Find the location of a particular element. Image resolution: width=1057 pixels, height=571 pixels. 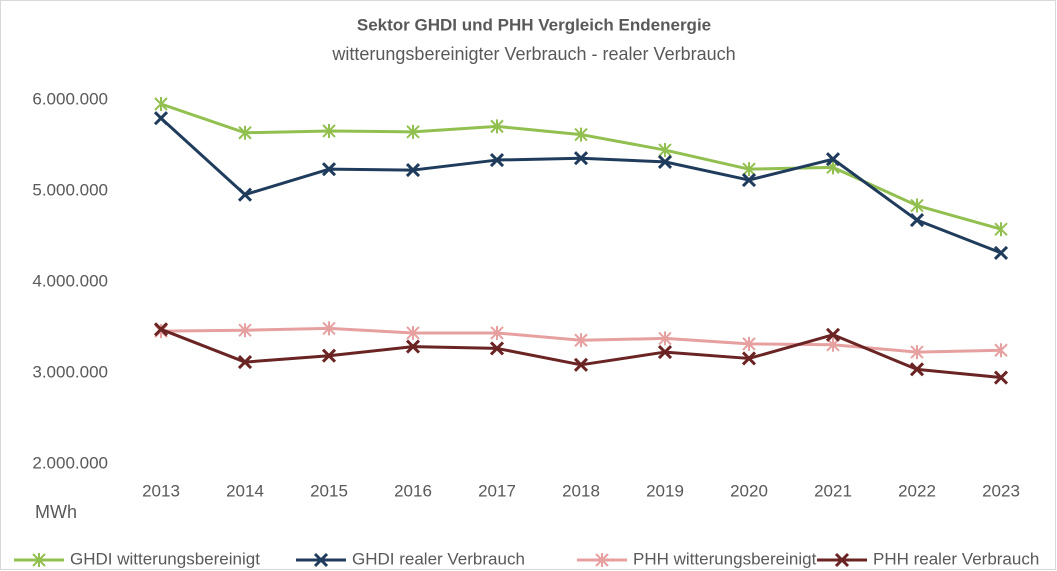

y-tick-label: 2.000.000 is located at coordinates (70, 462).